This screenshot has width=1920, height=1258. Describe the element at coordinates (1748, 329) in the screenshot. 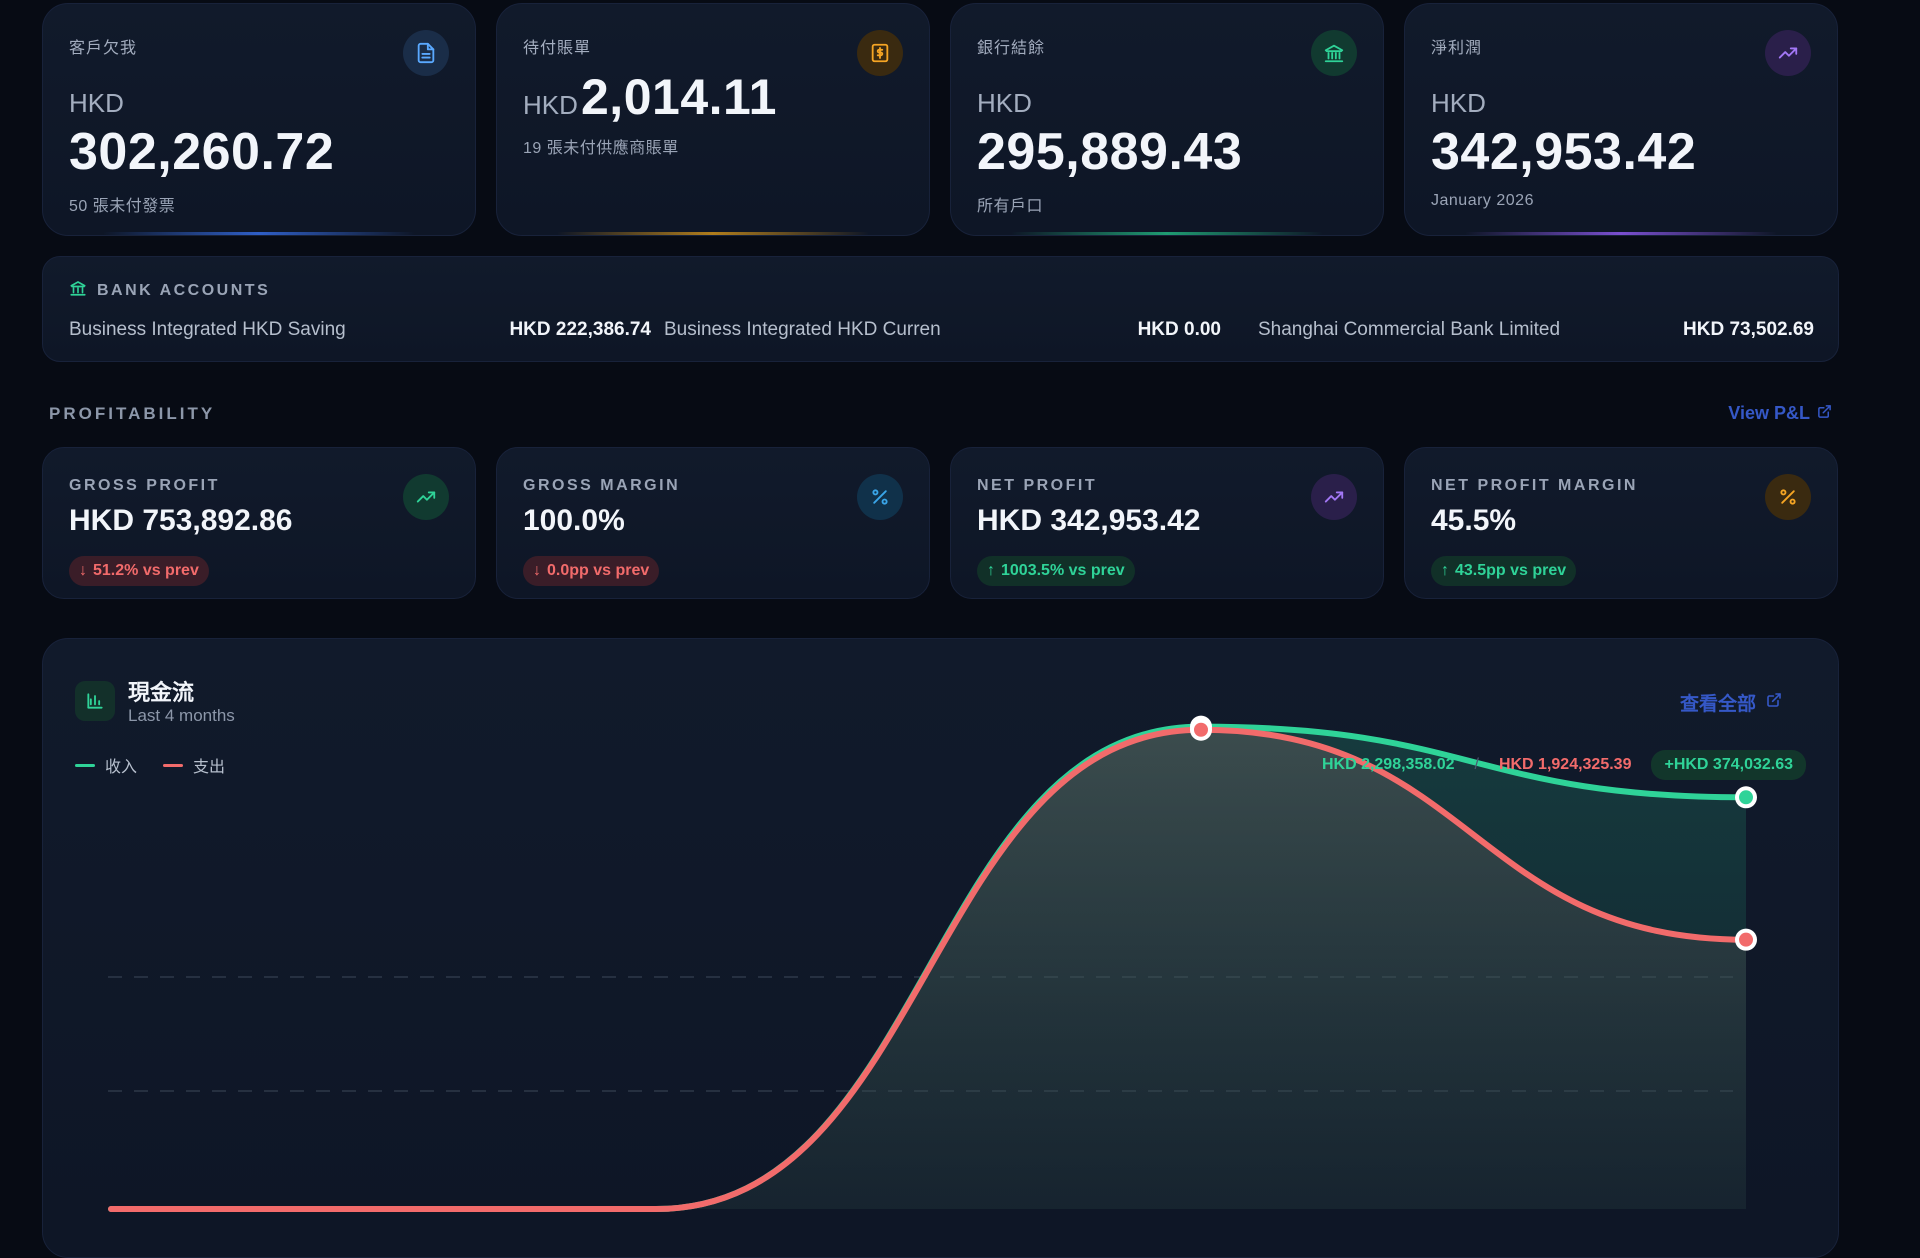

I see `bank-account-amount: HKD 73,502.69` at that location.